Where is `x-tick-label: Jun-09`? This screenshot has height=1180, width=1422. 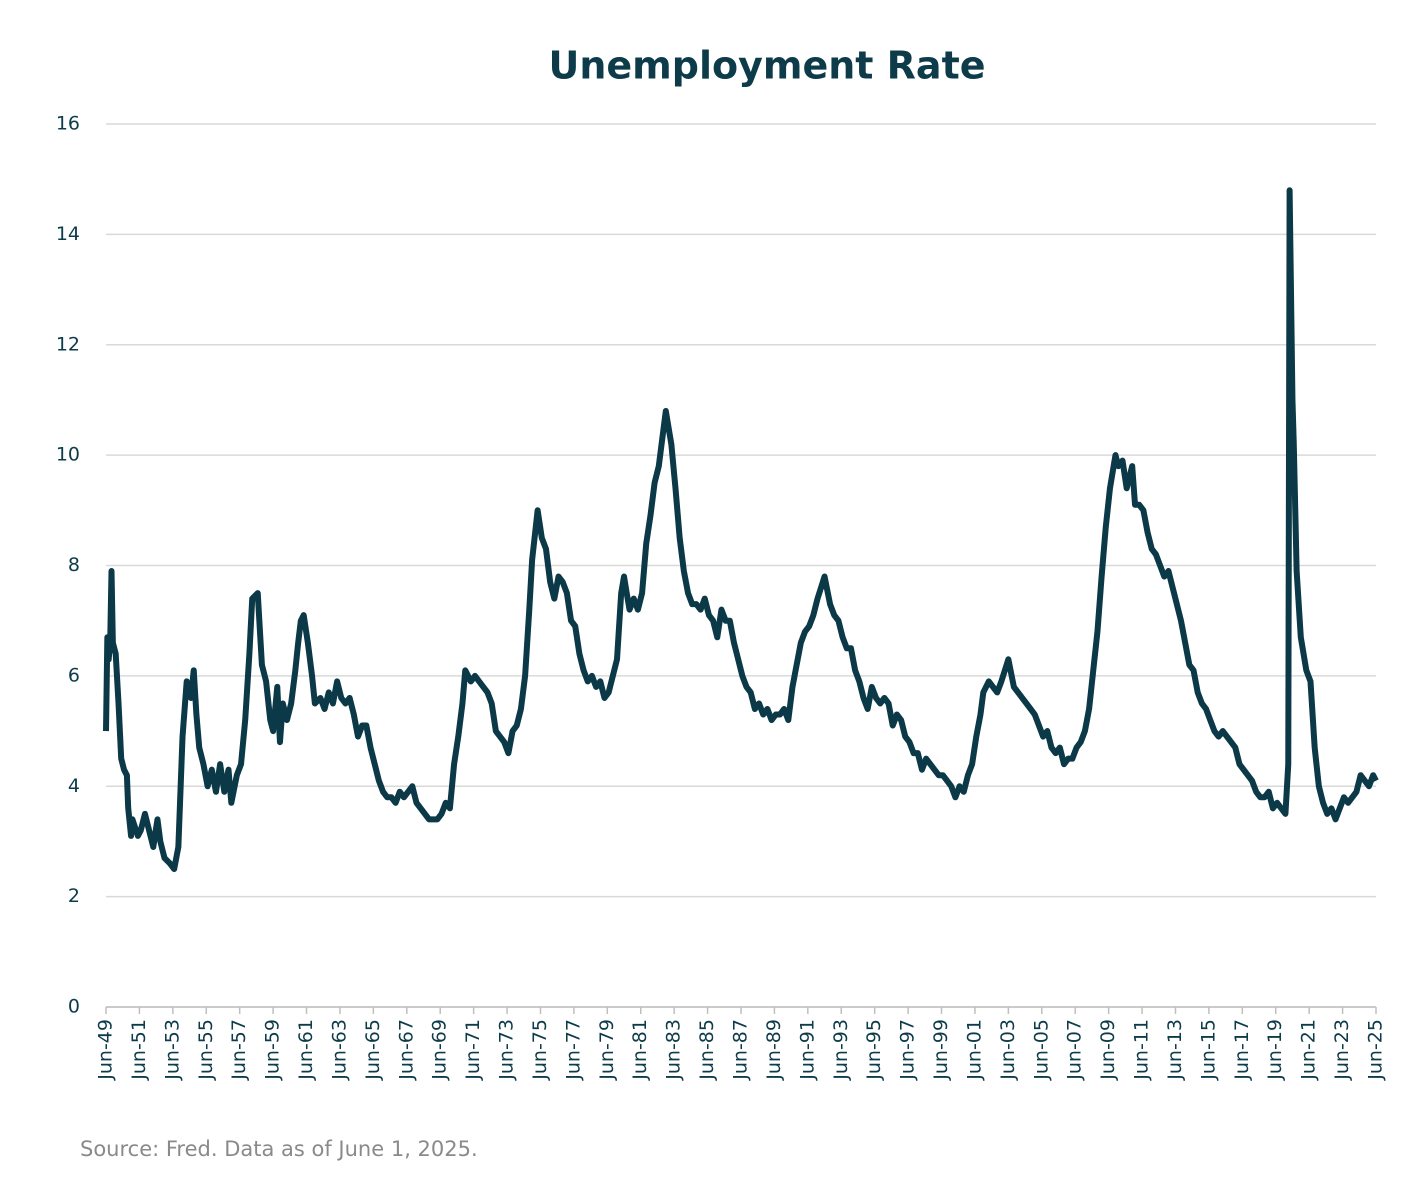
x-tick-label: Jun-09 is located at coordinates (1108, 1050).